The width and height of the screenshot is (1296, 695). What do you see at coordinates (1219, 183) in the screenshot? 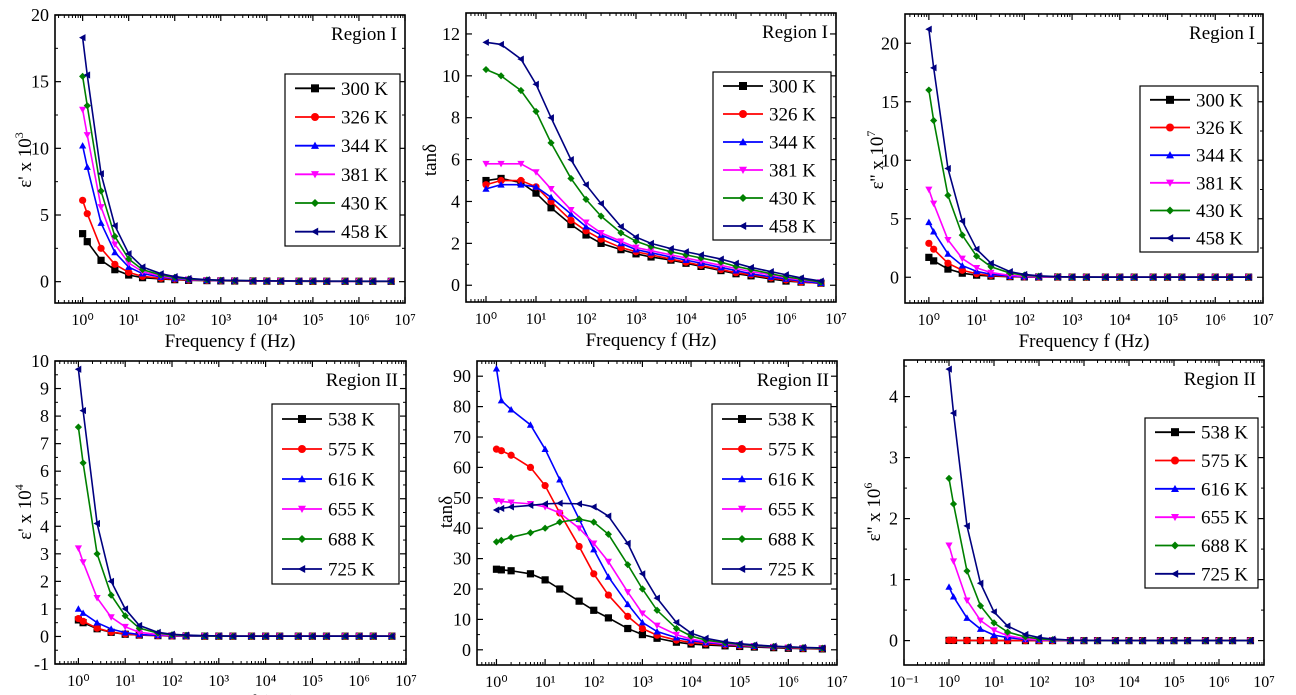
I see `legend-entry: 381 K` at bounding box center [1219, 183].